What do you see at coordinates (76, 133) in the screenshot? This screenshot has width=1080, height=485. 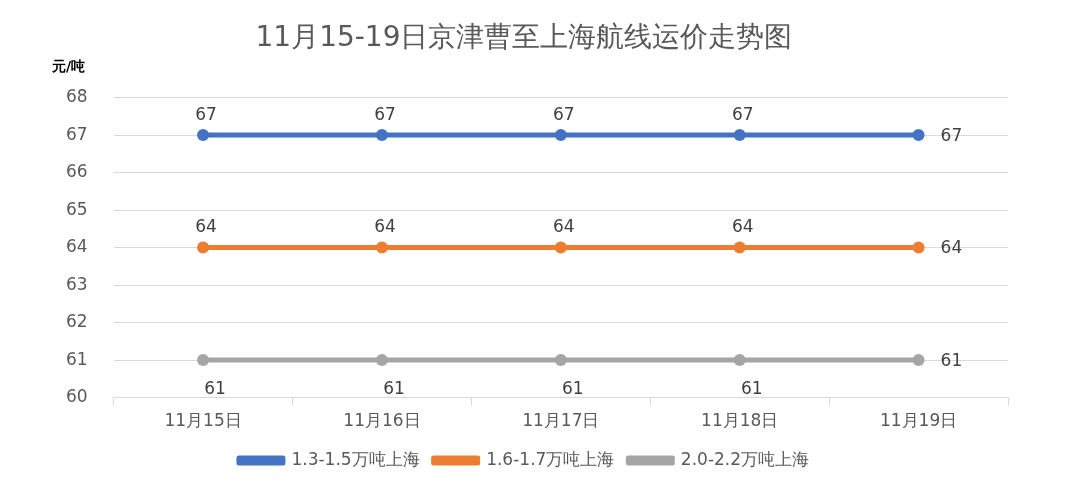 I see `y-tick-label: 67` at bounding box center [76, 133].